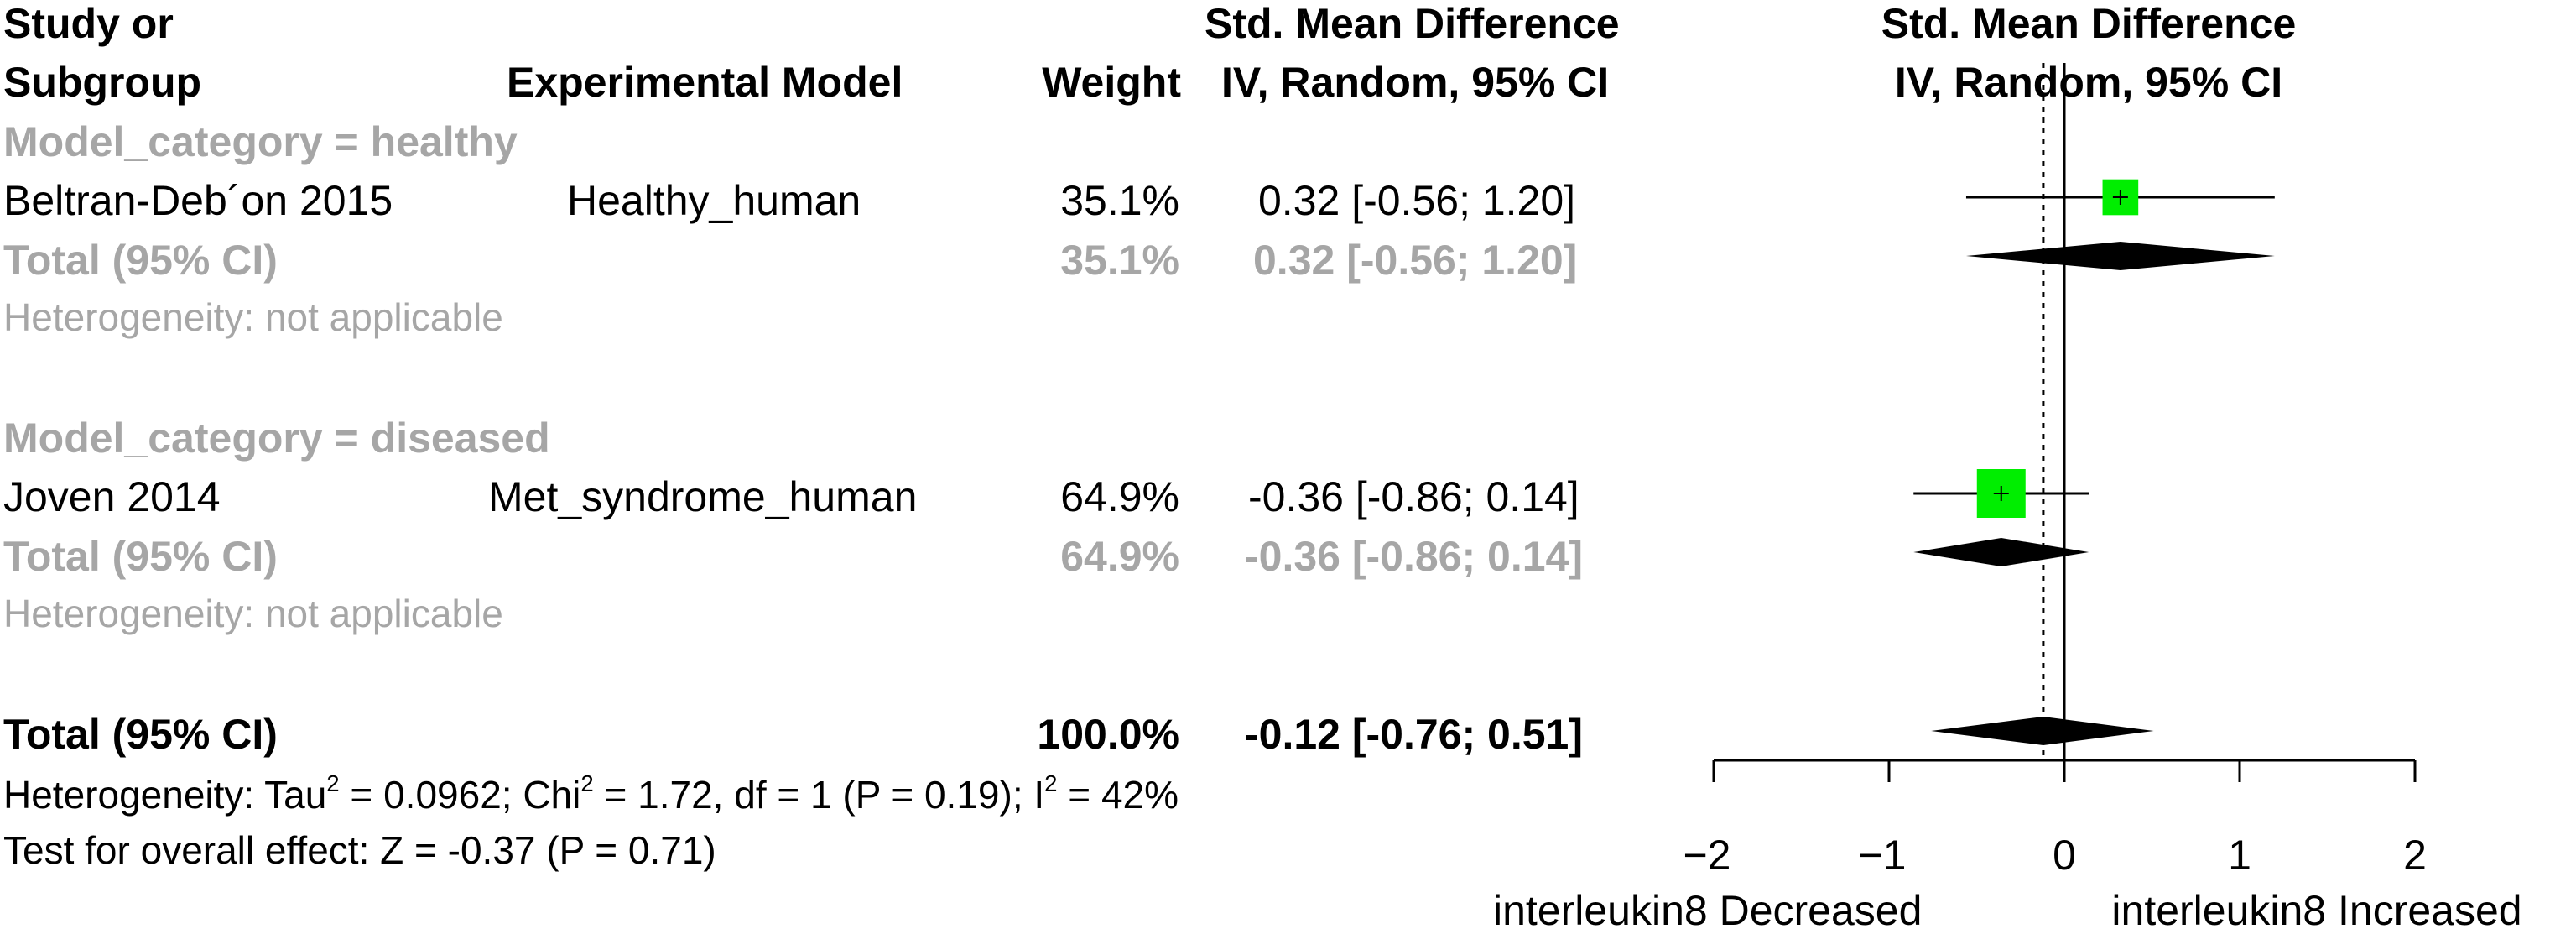 This screenshot has height=934, width=2576. Describe the element at coordinates (1417, 200) in the screenshot. I see `study-ci-beltran: 0.32 [-0.56; 1.20]` at that location.